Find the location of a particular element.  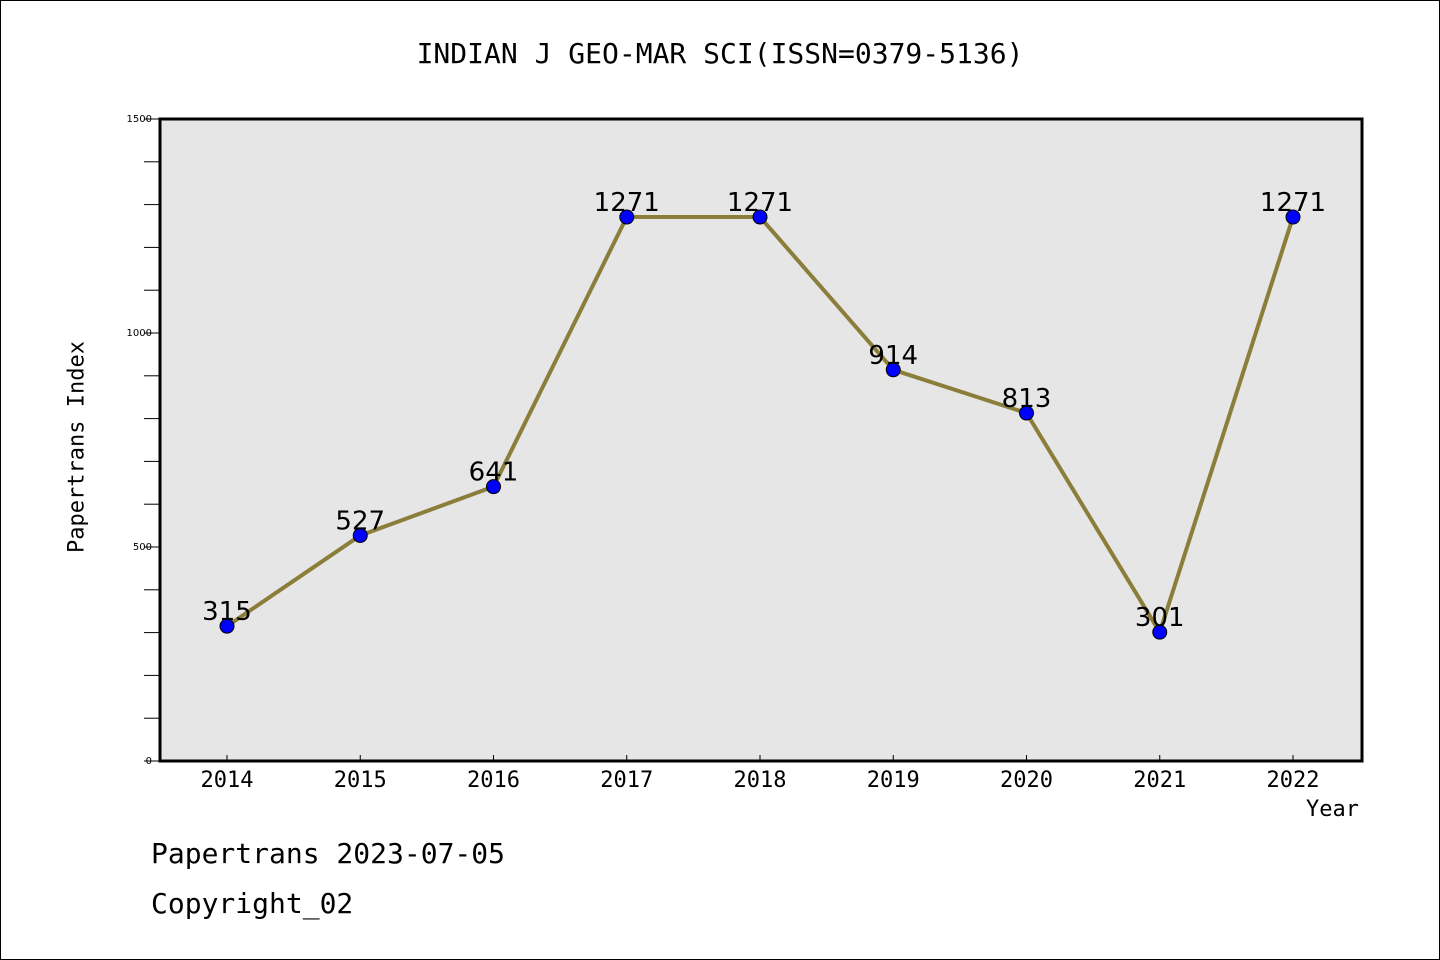

x-tick-label: 2019 is located at coordinates (893, 780).